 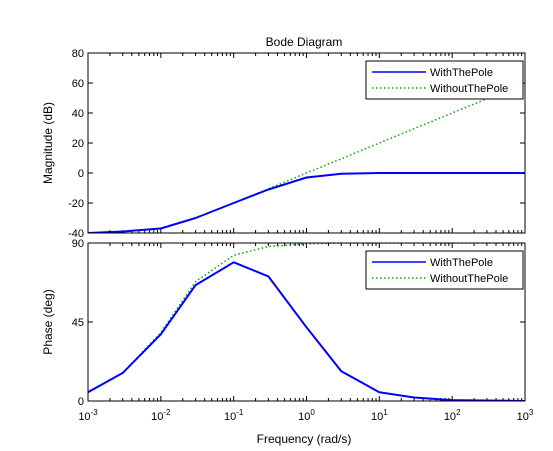 I want to click on y-tick-label: 40, so click(x=78, y=114).